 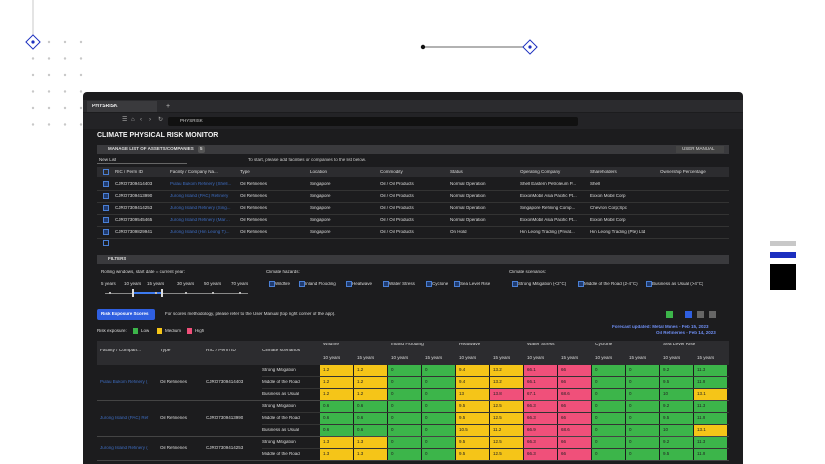 What do you see at coordinates (156, 283) in the screenshot?
I see `window-option: 15 years` at bounding box center [156, 283].